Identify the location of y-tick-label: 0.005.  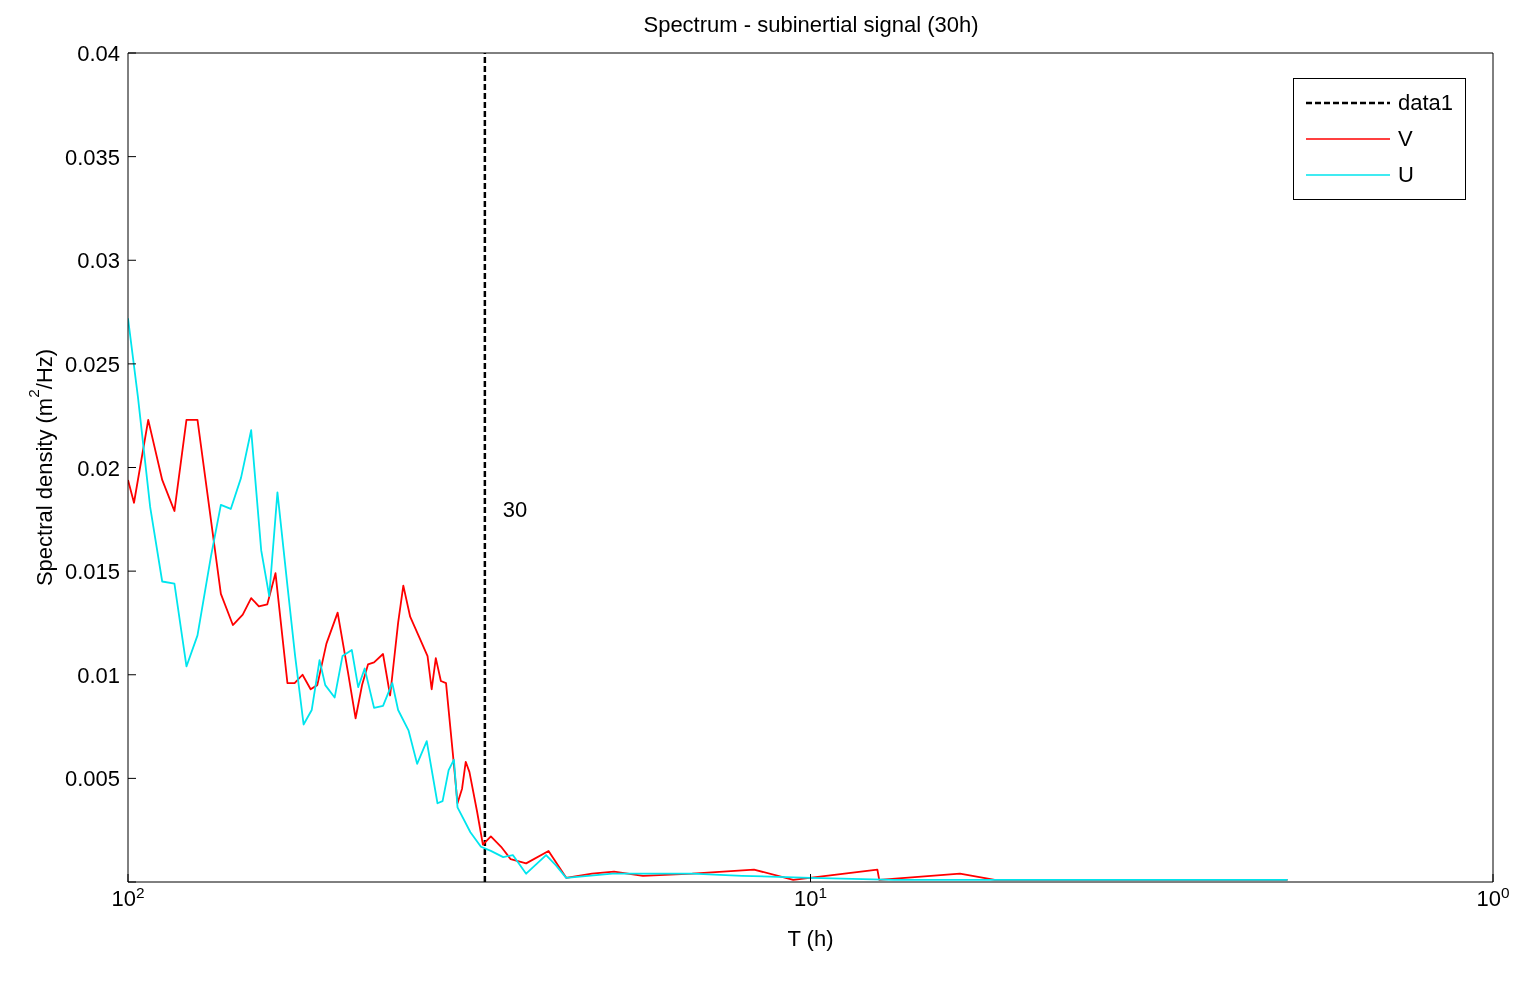
(92, 779).